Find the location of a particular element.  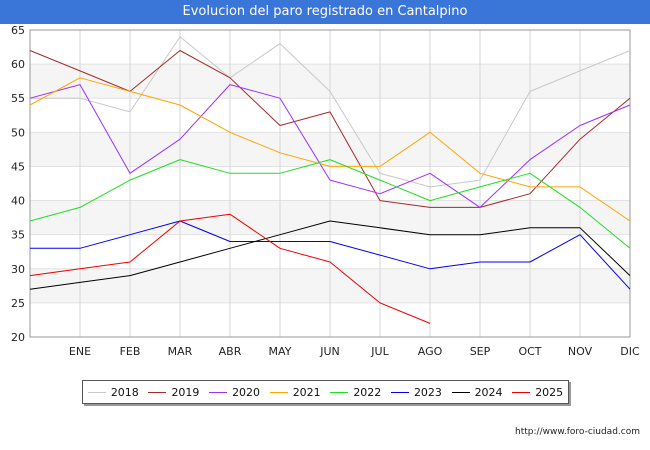

legend-label: 2019 is located at coordinates (185, 392).